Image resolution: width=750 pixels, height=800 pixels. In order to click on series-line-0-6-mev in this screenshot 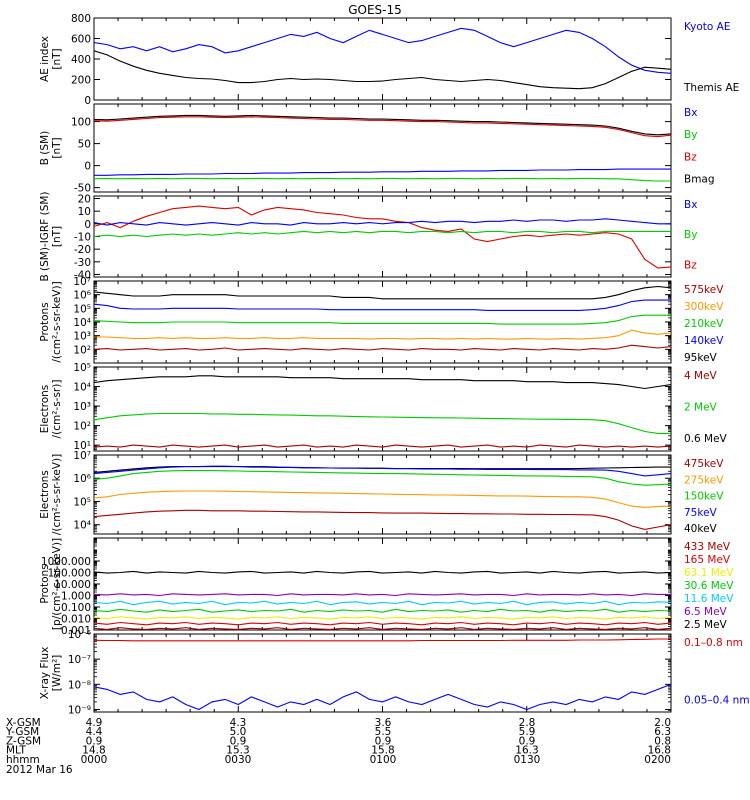, I will do `click(382, 382)`.